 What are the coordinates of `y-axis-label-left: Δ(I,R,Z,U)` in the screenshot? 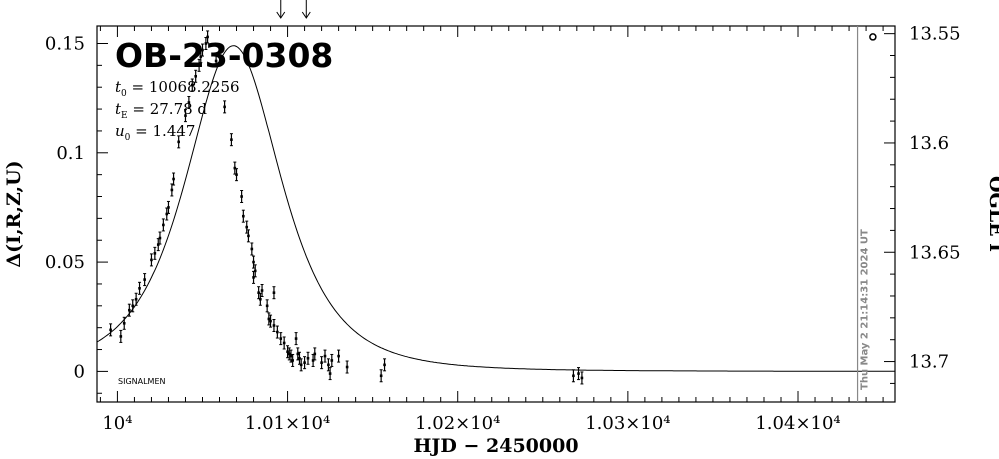 It's located at (14, 213).